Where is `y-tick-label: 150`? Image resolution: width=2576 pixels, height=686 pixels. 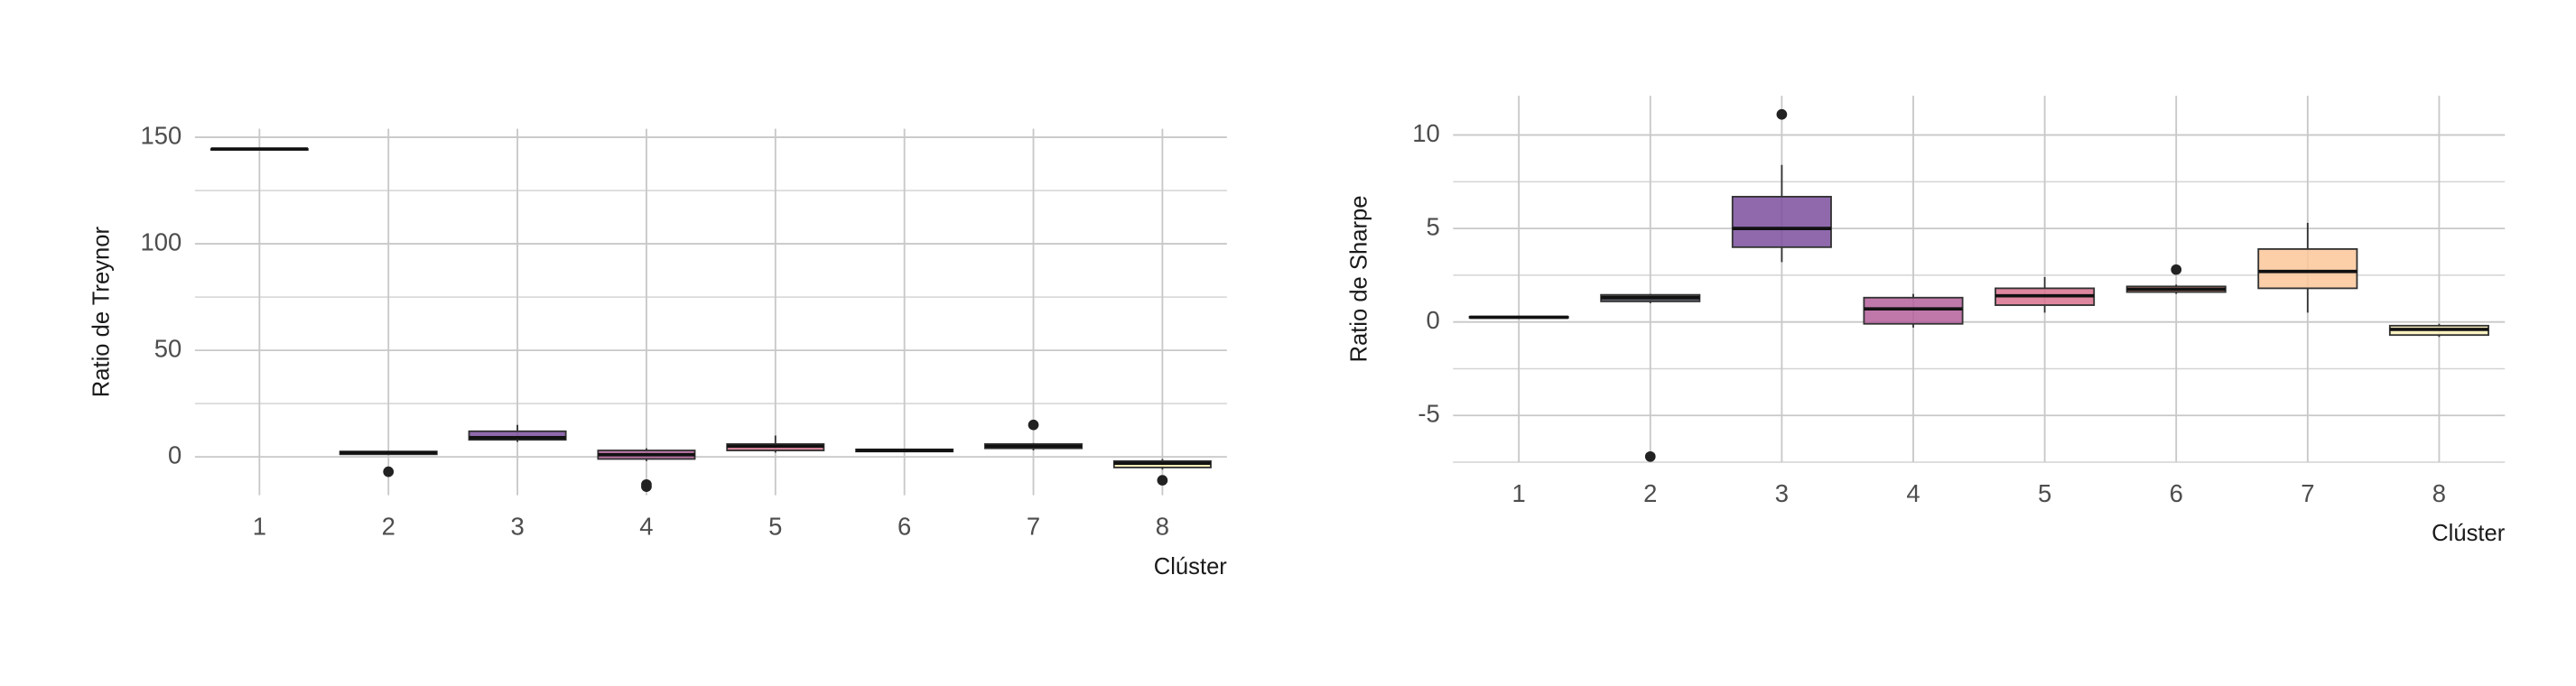
y-tick-label: 150 is located at coordinates (161, 135).